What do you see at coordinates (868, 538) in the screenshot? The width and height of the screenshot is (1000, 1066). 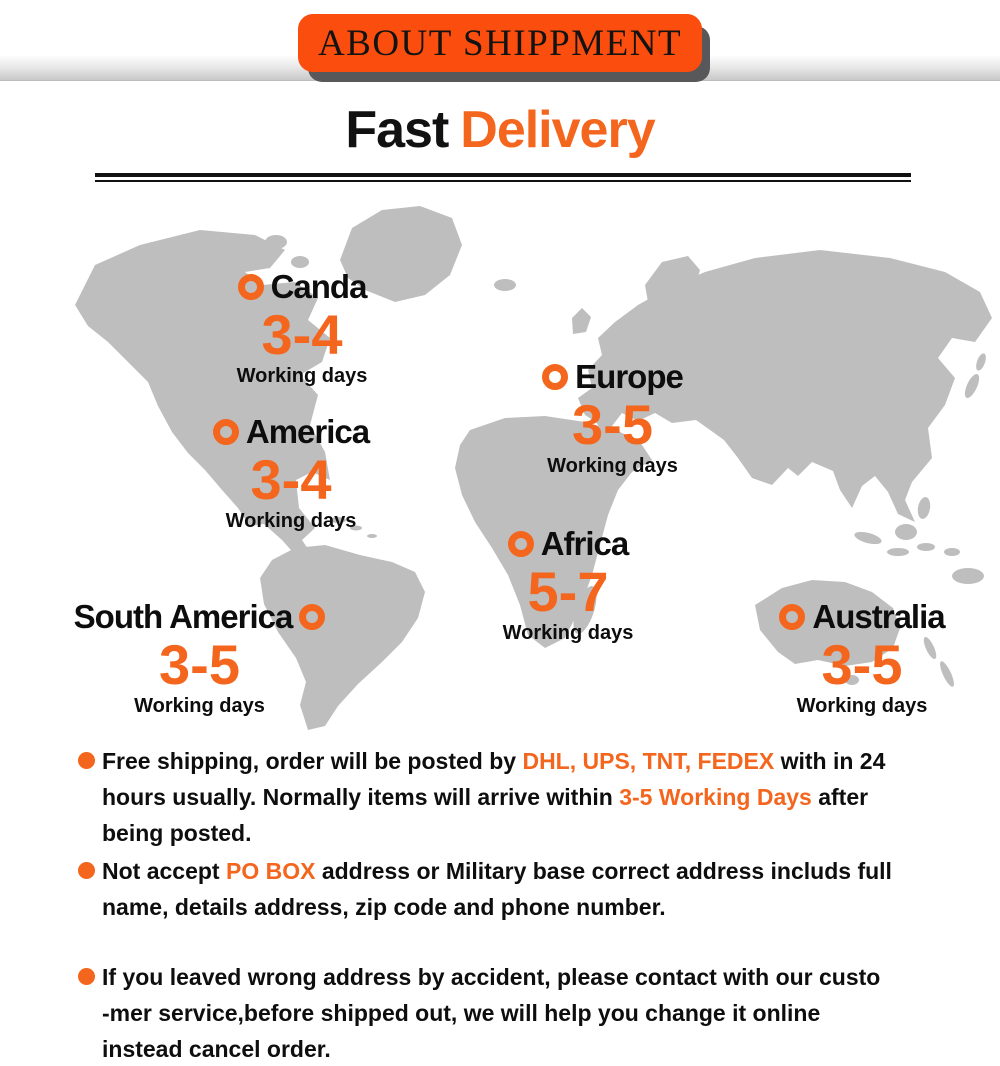 I see `sumatra` at bounding box center [868, 538].